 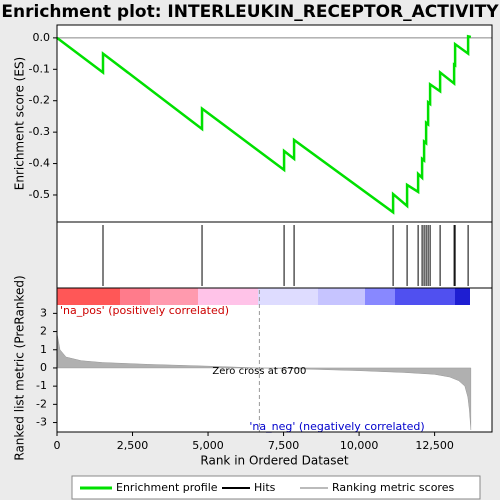 I want to click on legend-label: Enrichment profile, so click(x=167, y=487).